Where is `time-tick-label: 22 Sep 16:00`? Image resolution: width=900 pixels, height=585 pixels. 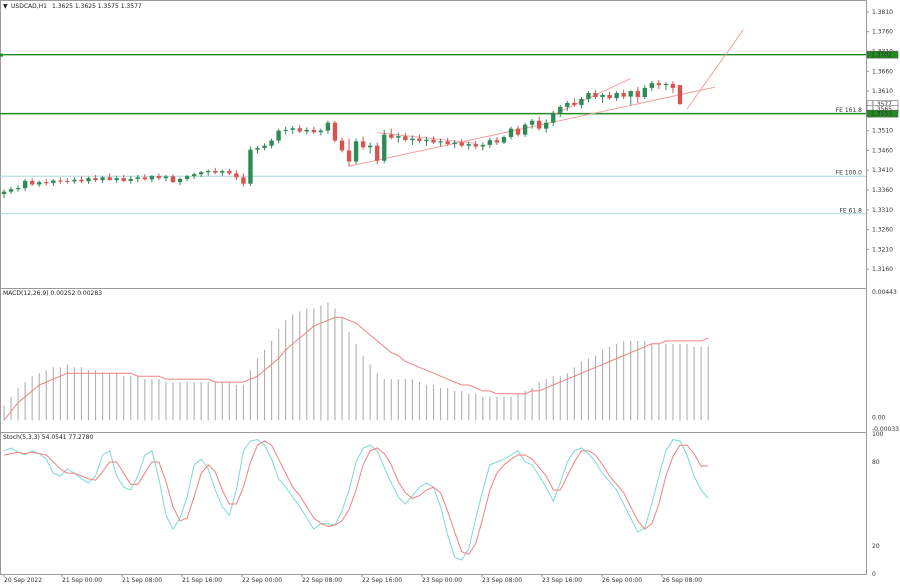
time-tick-label: 22 Sep 16:00 is located at coordinates (382, 580).